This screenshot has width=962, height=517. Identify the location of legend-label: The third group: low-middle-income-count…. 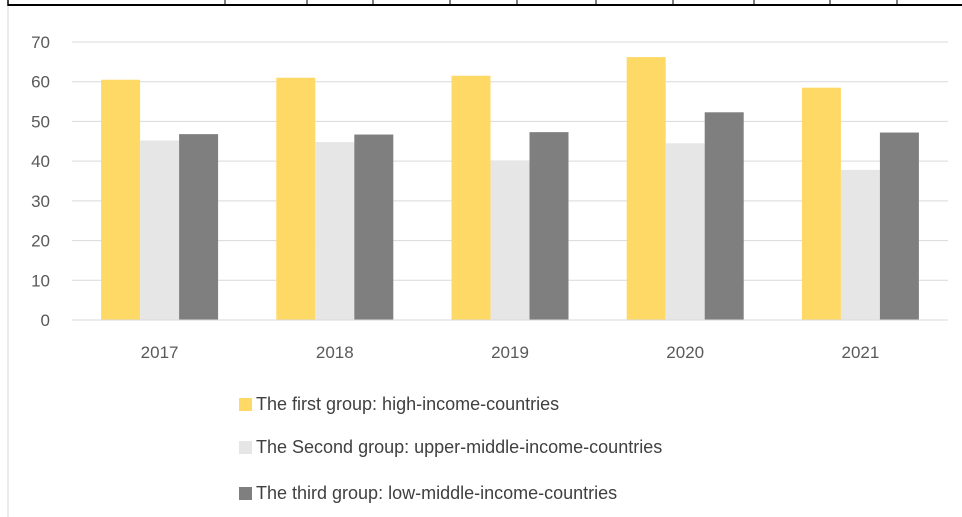
(436, 493).